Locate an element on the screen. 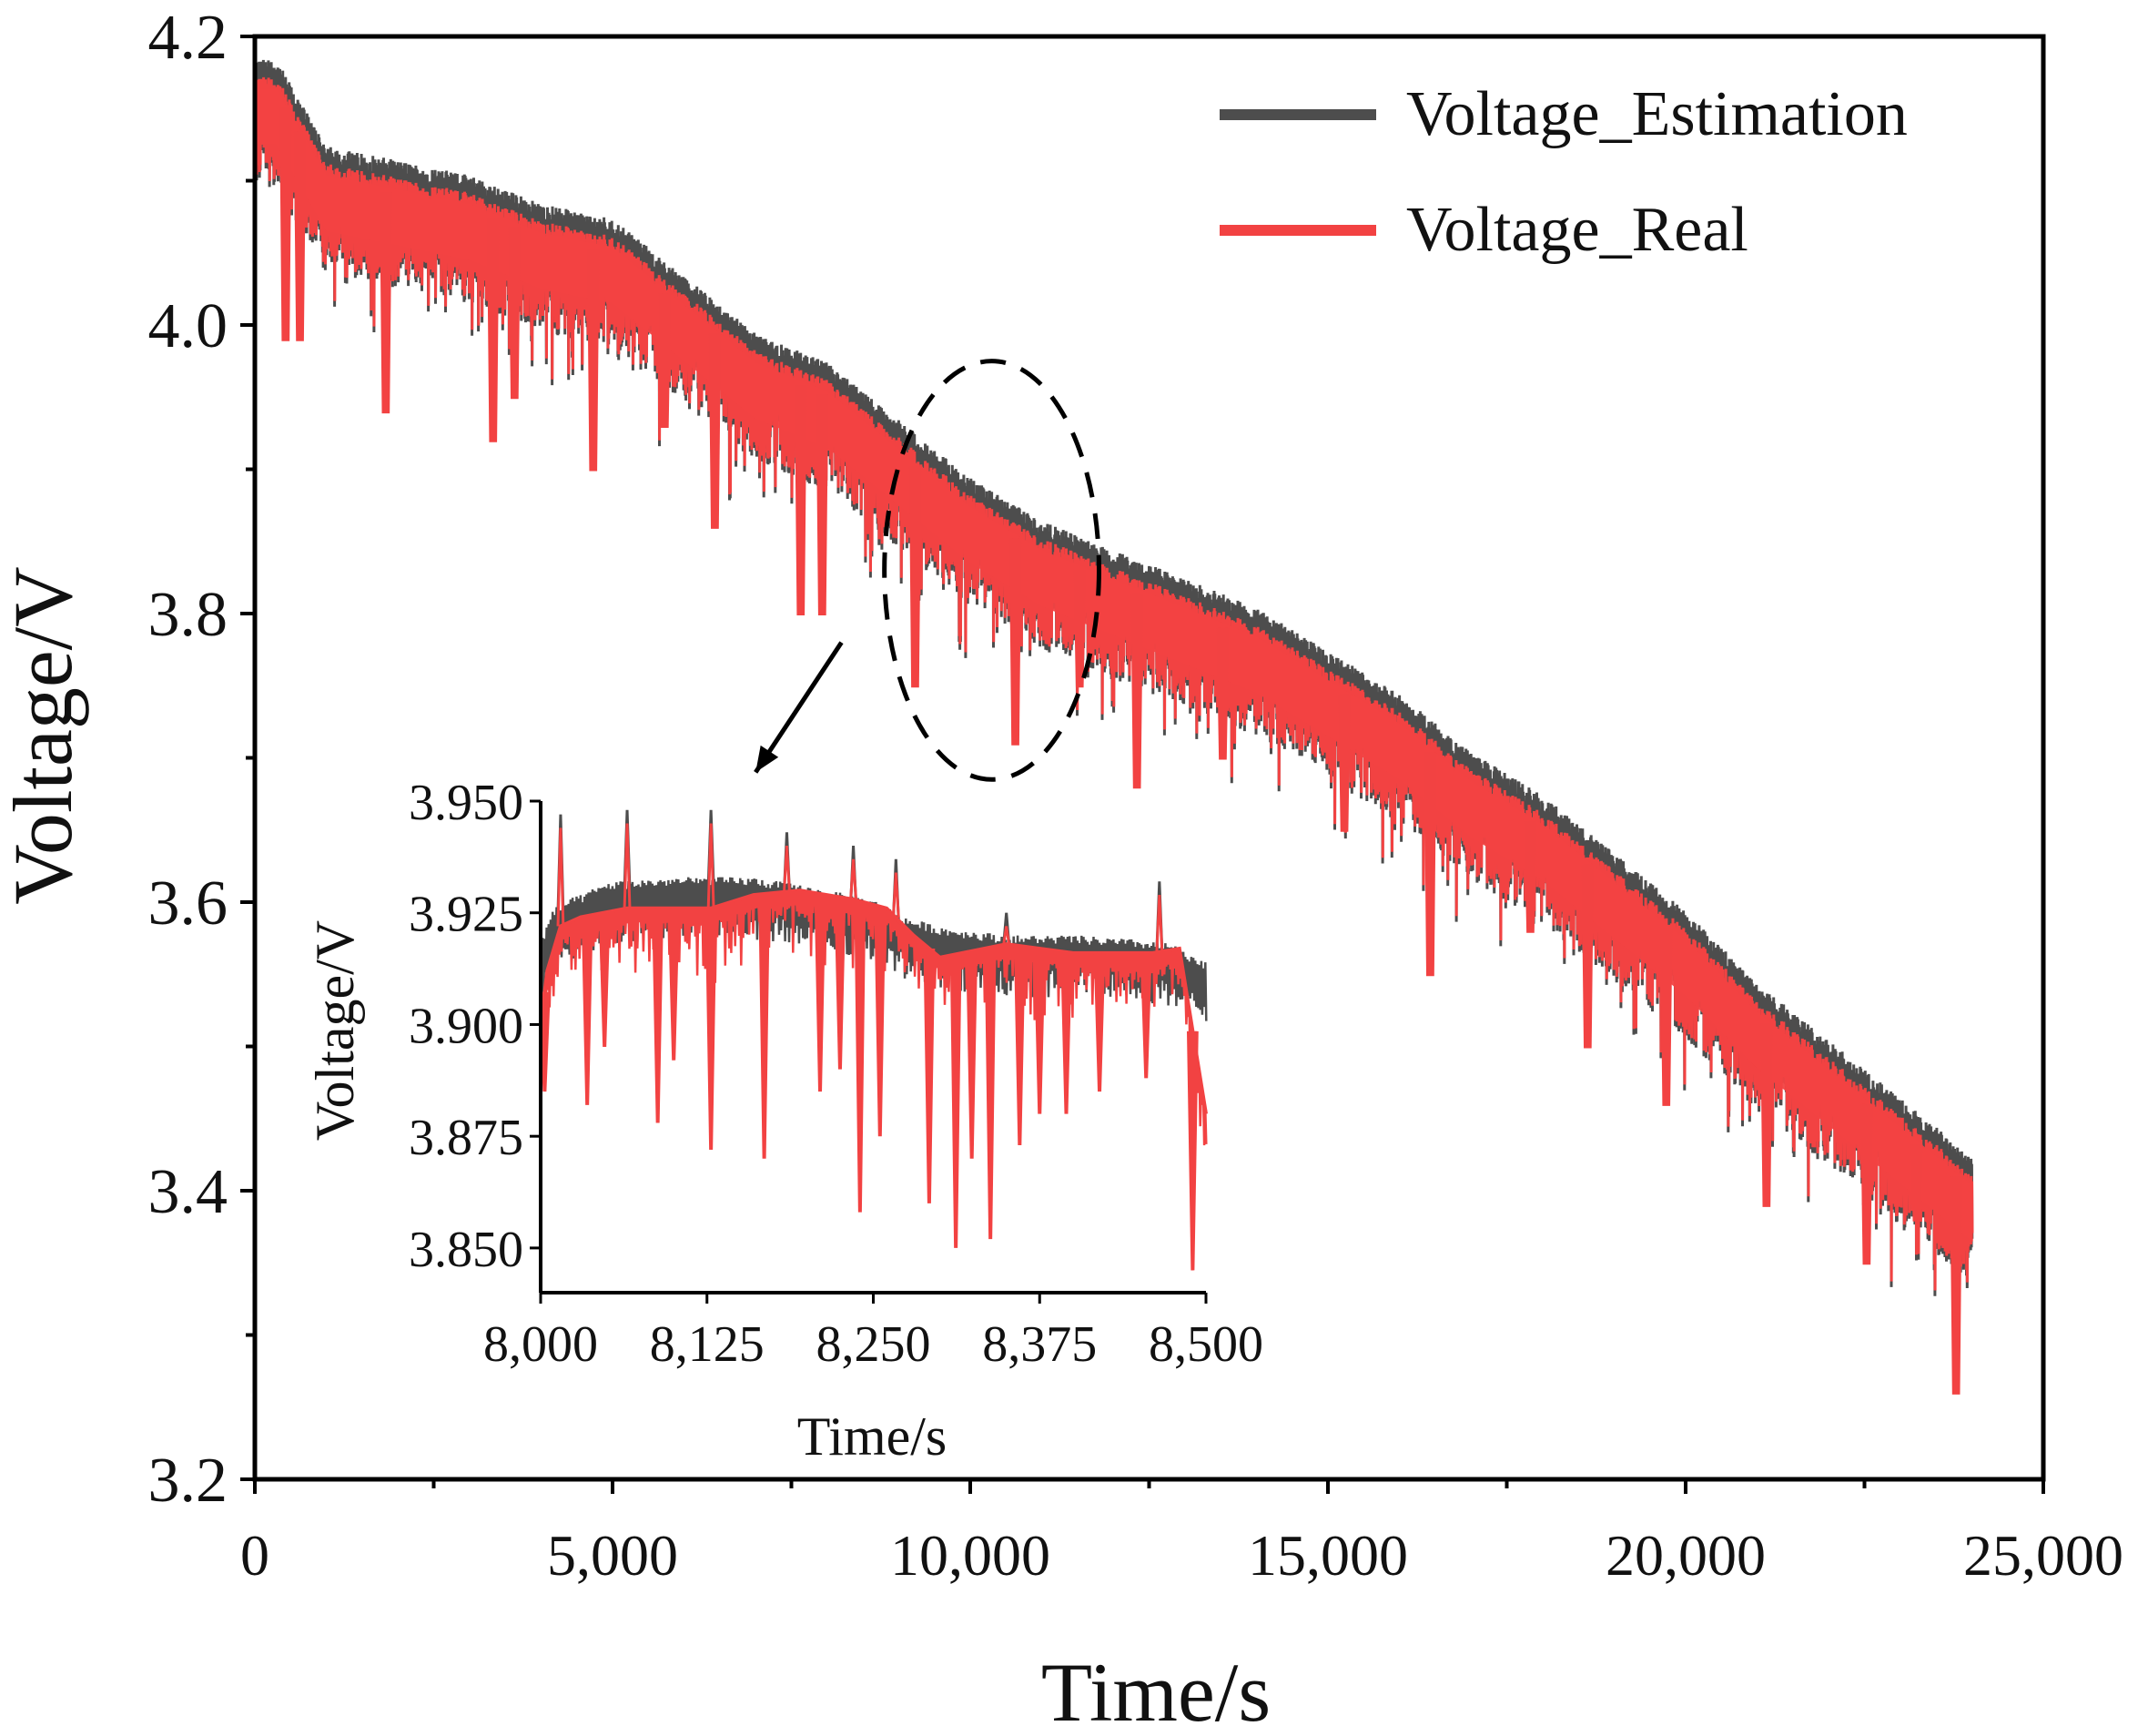 The image size is (2148, 1736). main-annotations is located at coordinates (928, 571).